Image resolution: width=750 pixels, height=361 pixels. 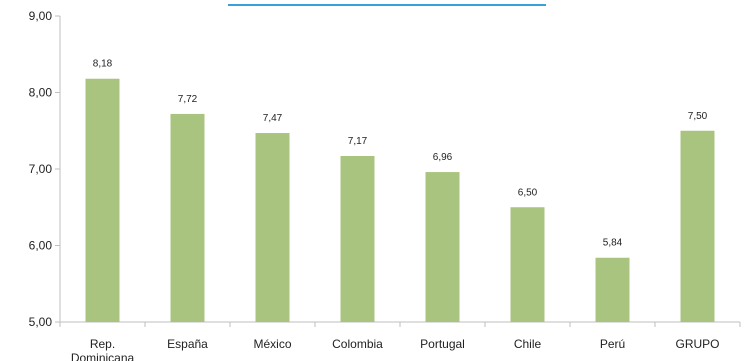 What do you see at coordinates (188, 99) in the screenshot?
I see `bar-value-label: 7,72` at bounding box center [188, 99].